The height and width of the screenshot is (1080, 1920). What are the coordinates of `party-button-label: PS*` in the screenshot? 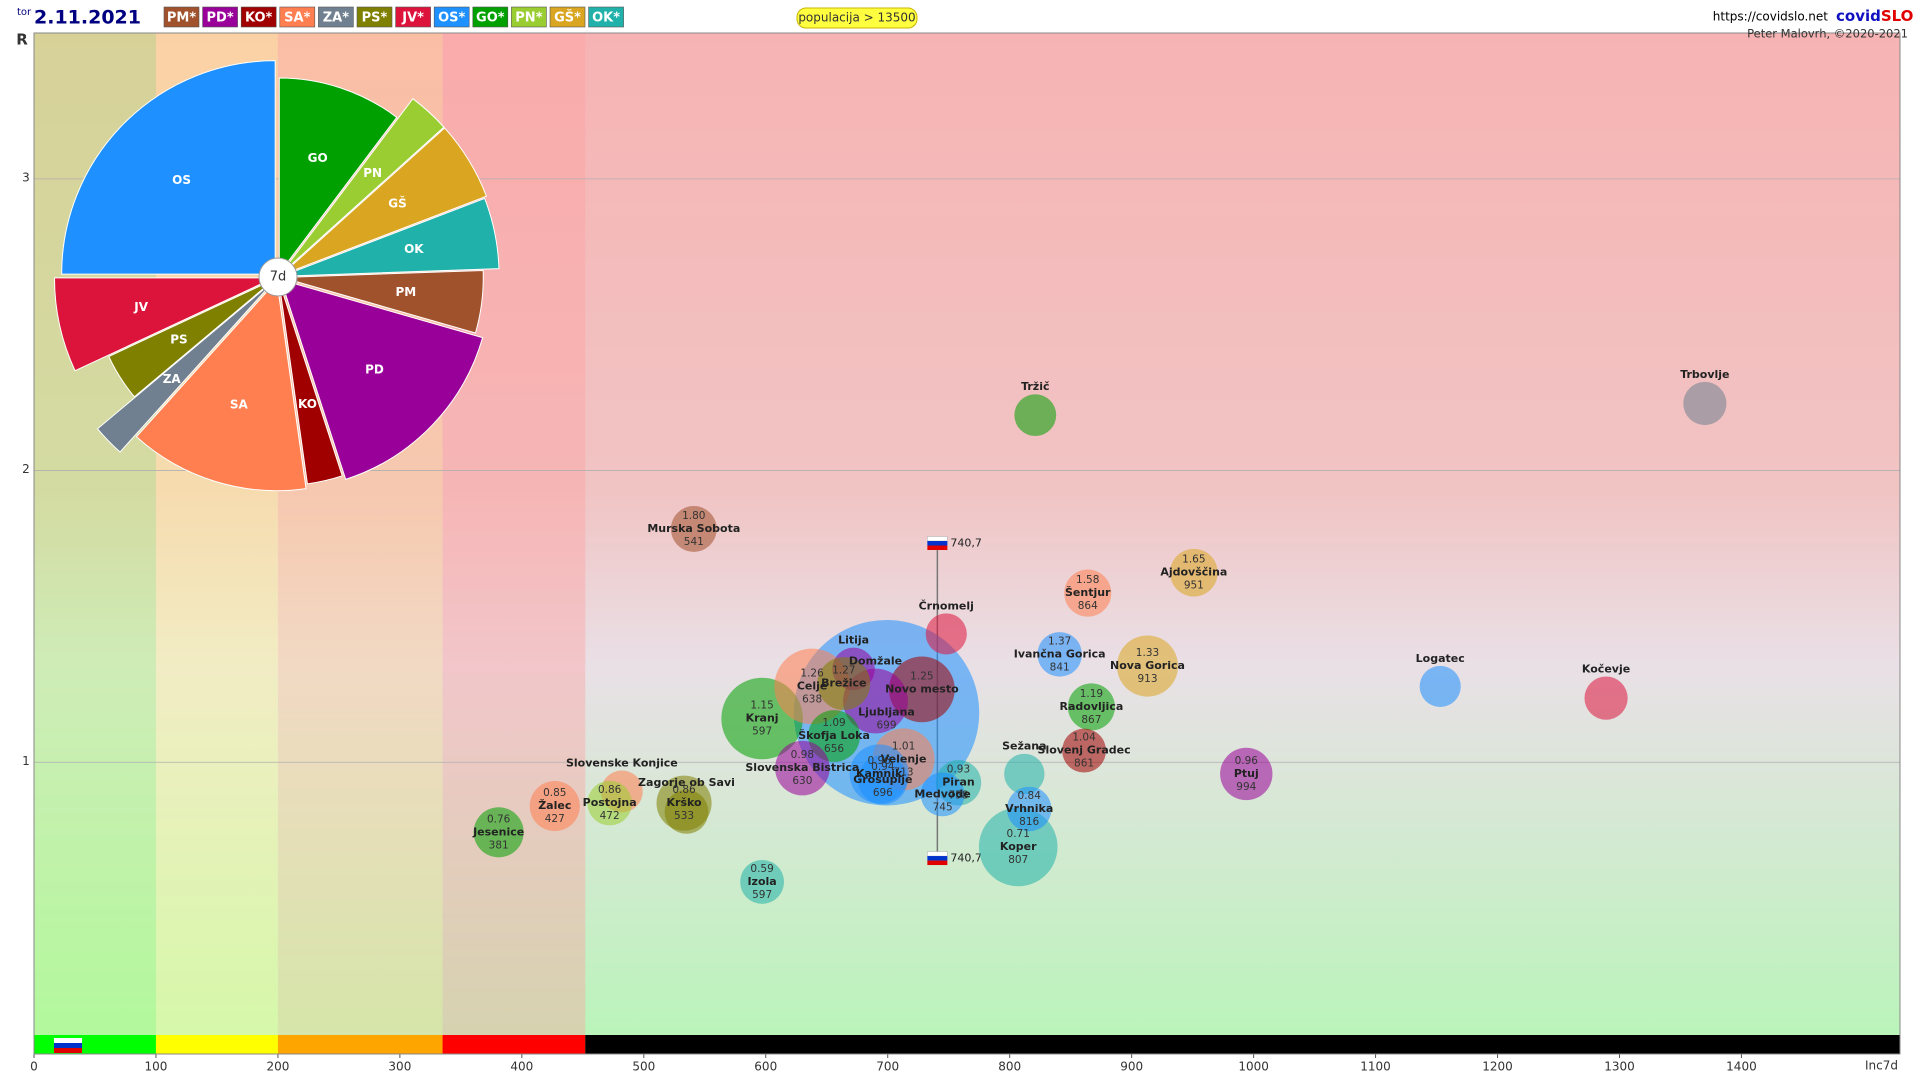 It's located at (375, 18).